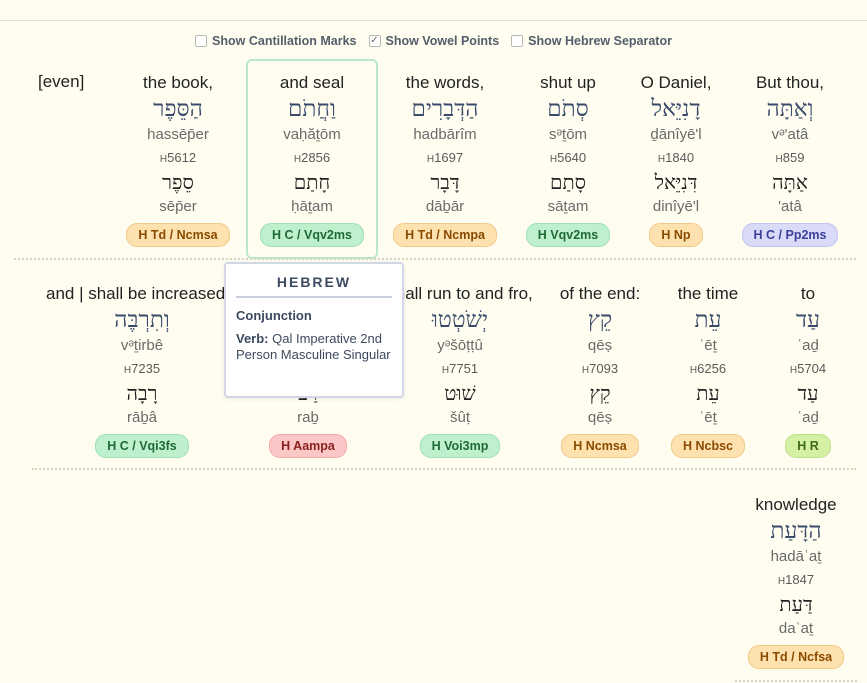 Image resolution: width=867 pixels, height=683 pixels. I want to click on transliteration: hassēp̄er, so click(178, 134).